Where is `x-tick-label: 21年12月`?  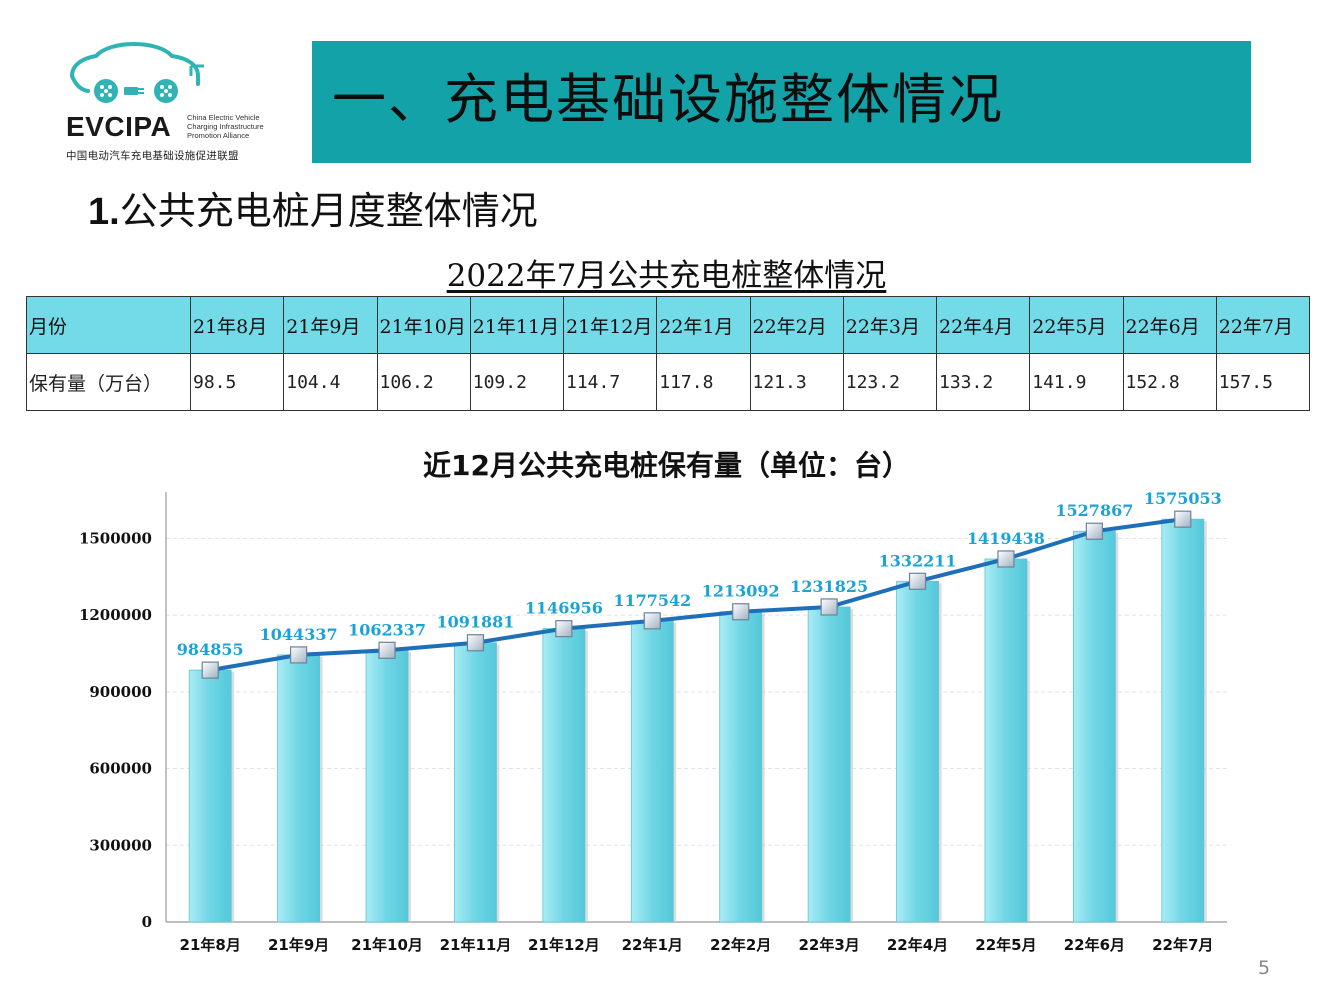
x-tick-label: 21年12月 is located at coordinates (564, 945).